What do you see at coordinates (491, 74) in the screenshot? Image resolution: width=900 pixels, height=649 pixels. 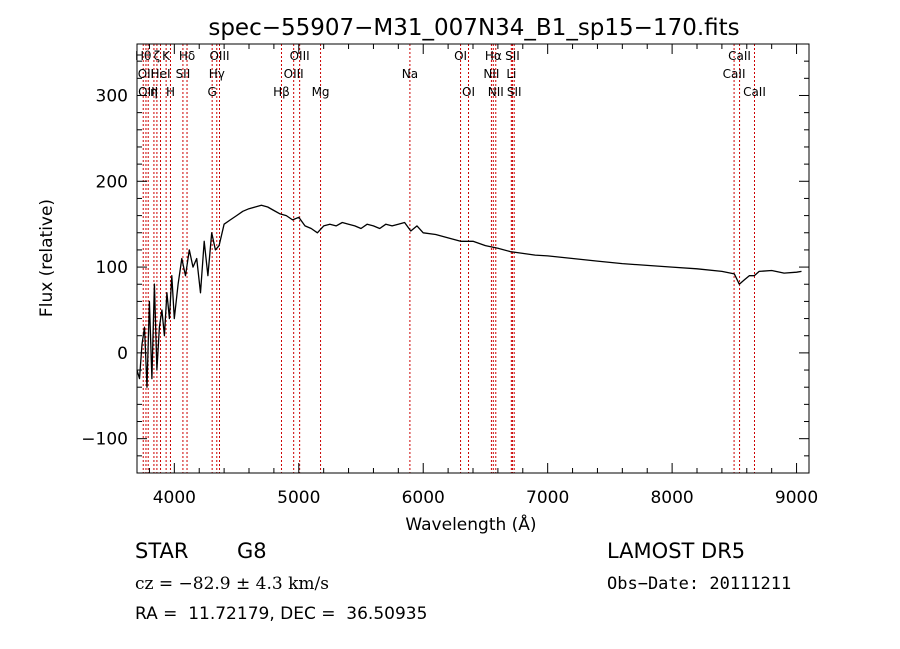 I see `line-label-20: NII` at bounding box center [491, 74].